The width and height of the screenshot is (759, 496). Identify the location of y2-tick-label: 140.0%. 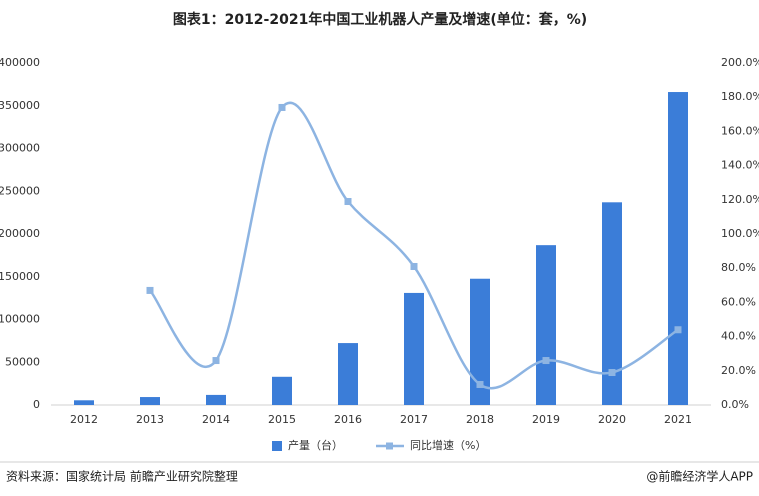
(740, 165).